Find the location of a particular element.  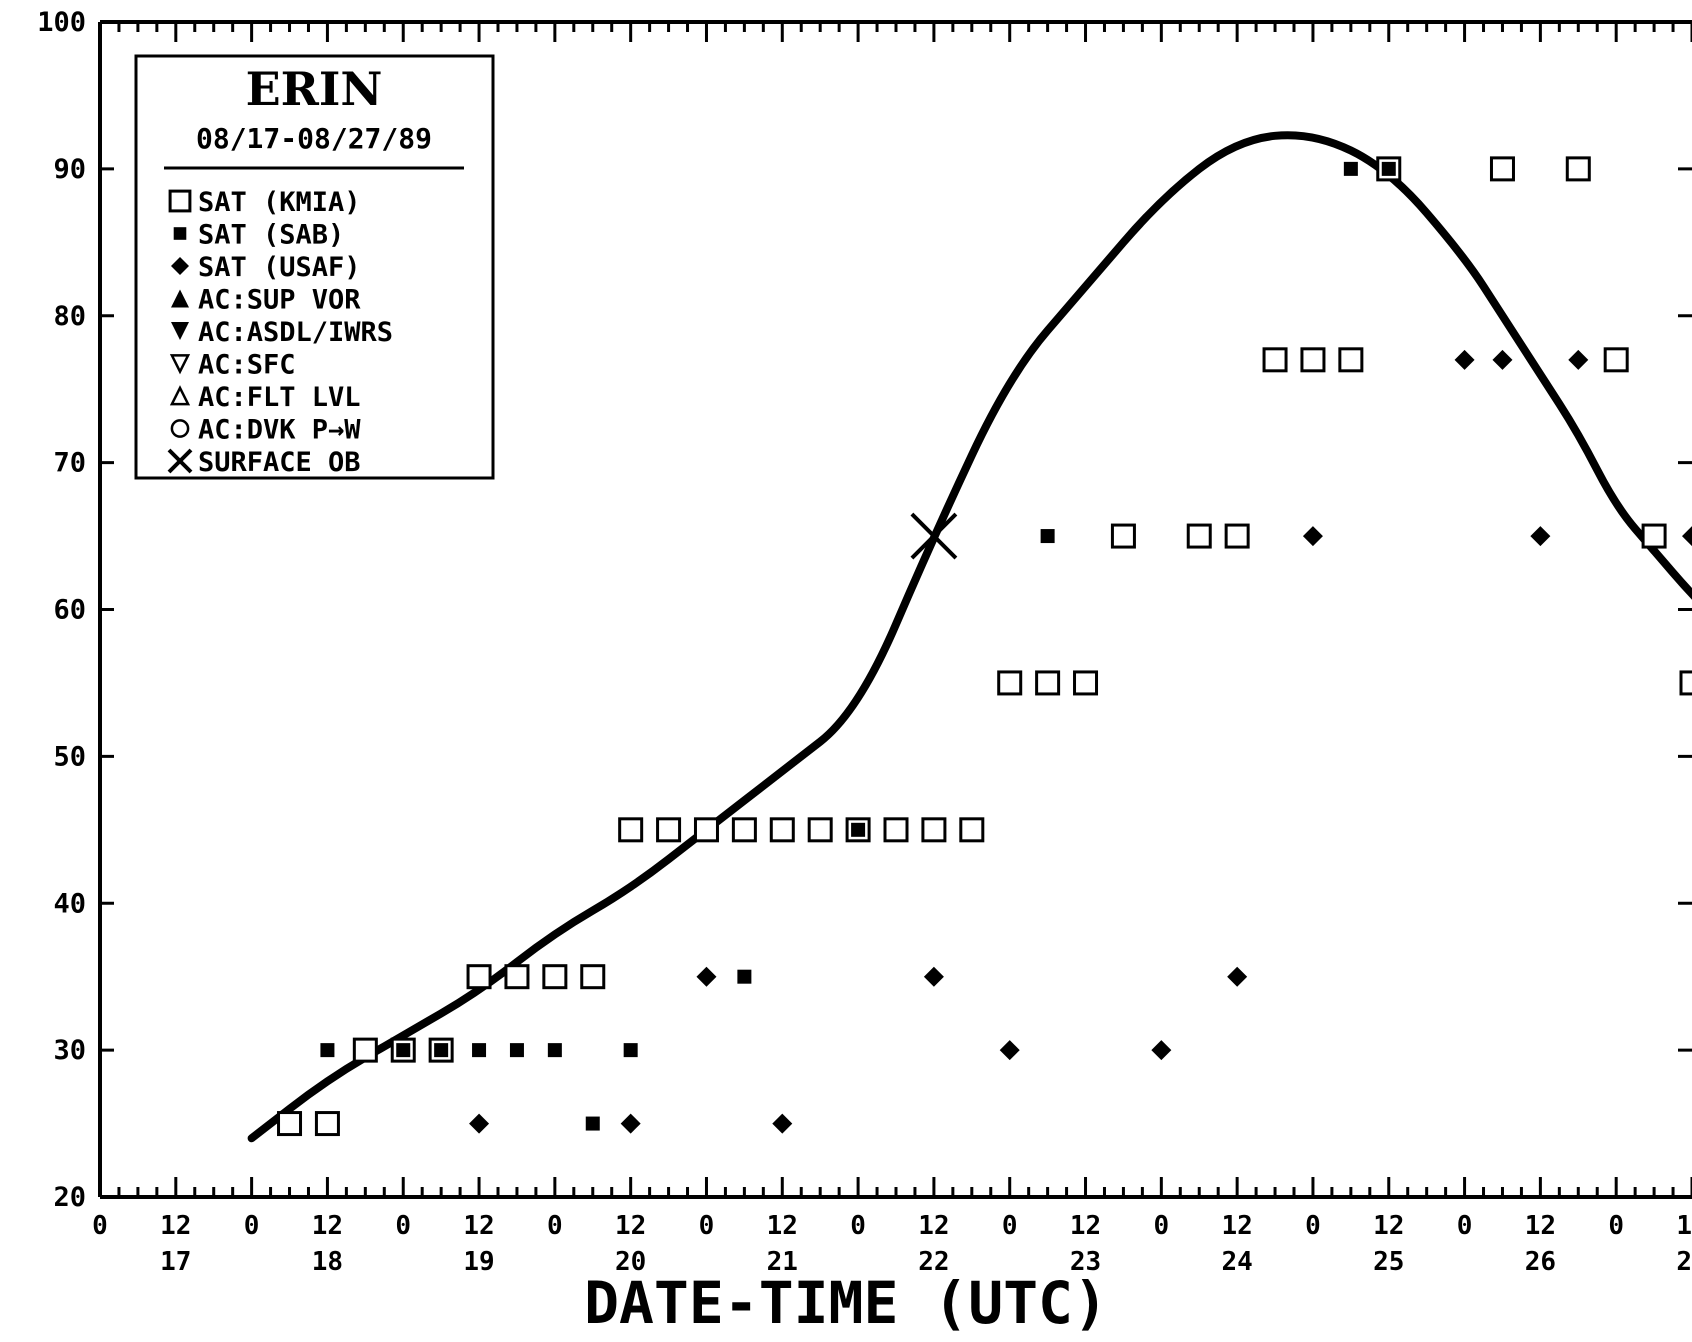

y-tick-label: 60 is located at coordinates (69, 610).